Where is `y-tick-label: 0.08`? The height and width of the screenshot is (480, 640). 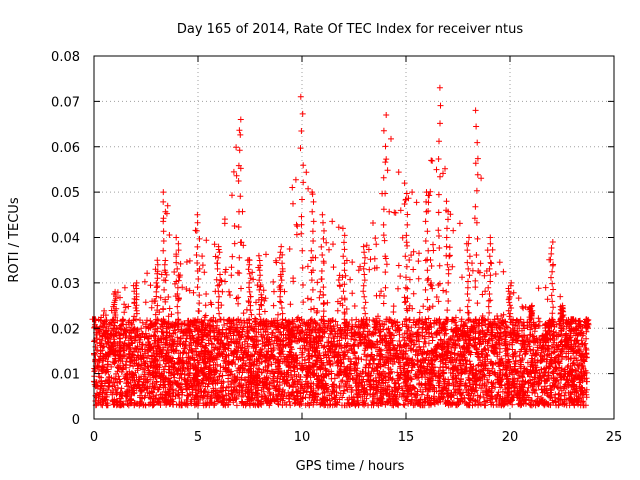
y-tick-label: 0.08 is located at coordinates (65, 57).